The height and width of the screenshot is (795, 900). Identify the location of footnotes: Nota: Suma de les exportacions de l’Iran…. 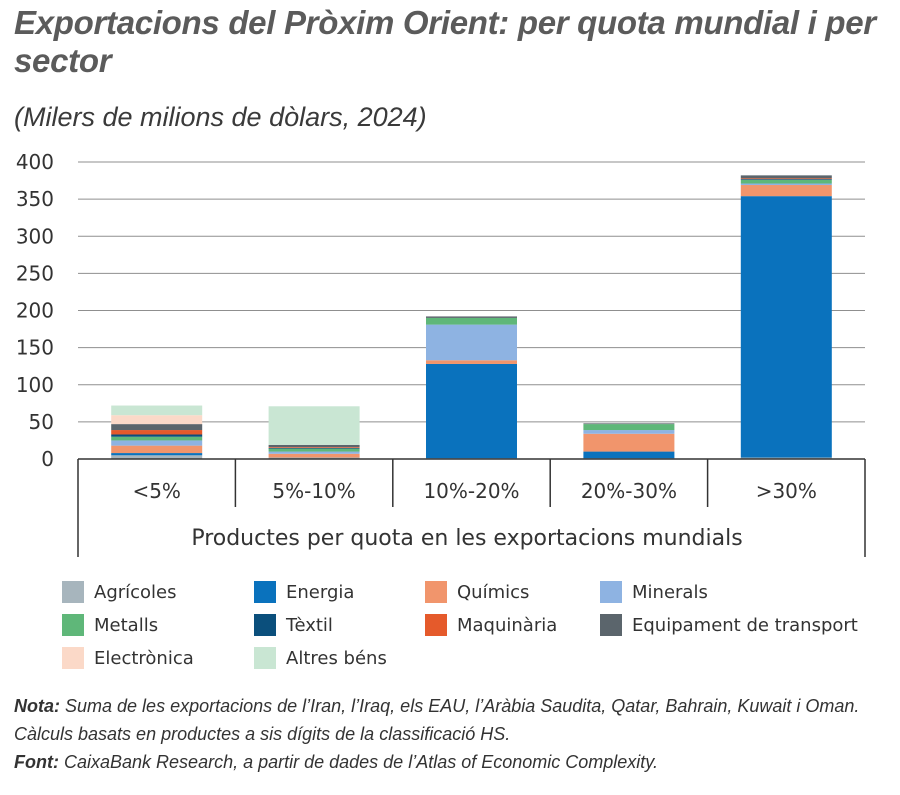
(452, 734).